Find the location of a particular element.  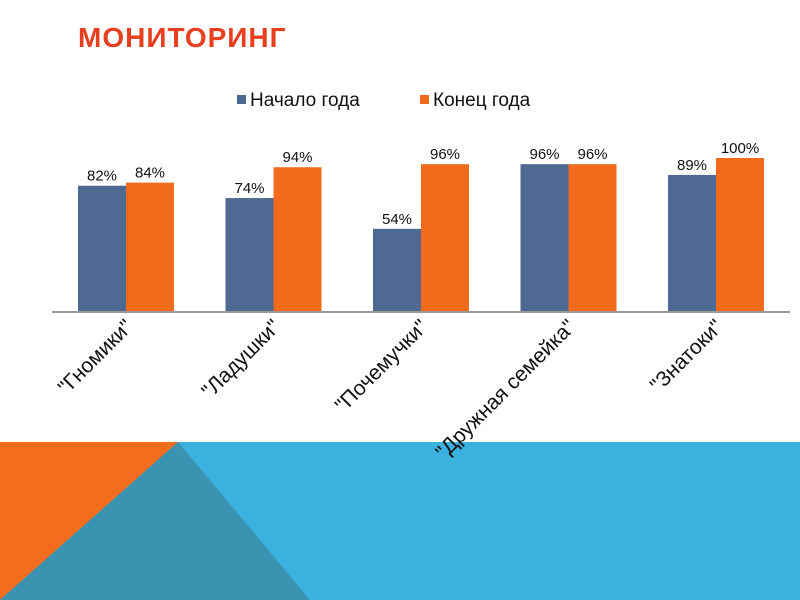

legend-label: Начало года is located at coordinates (305, 100).